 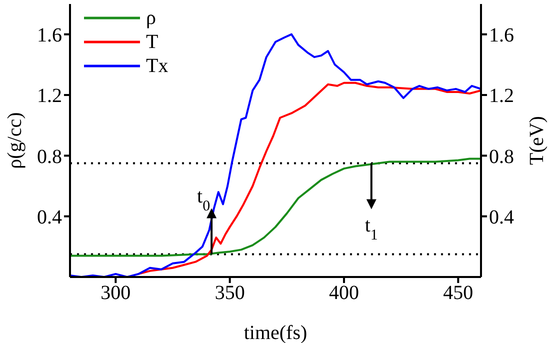 What do you see at coordinates (276, 332) in the screenshot?
I see `x-axis-title: time(fs)` at bounding box center [276, 332].